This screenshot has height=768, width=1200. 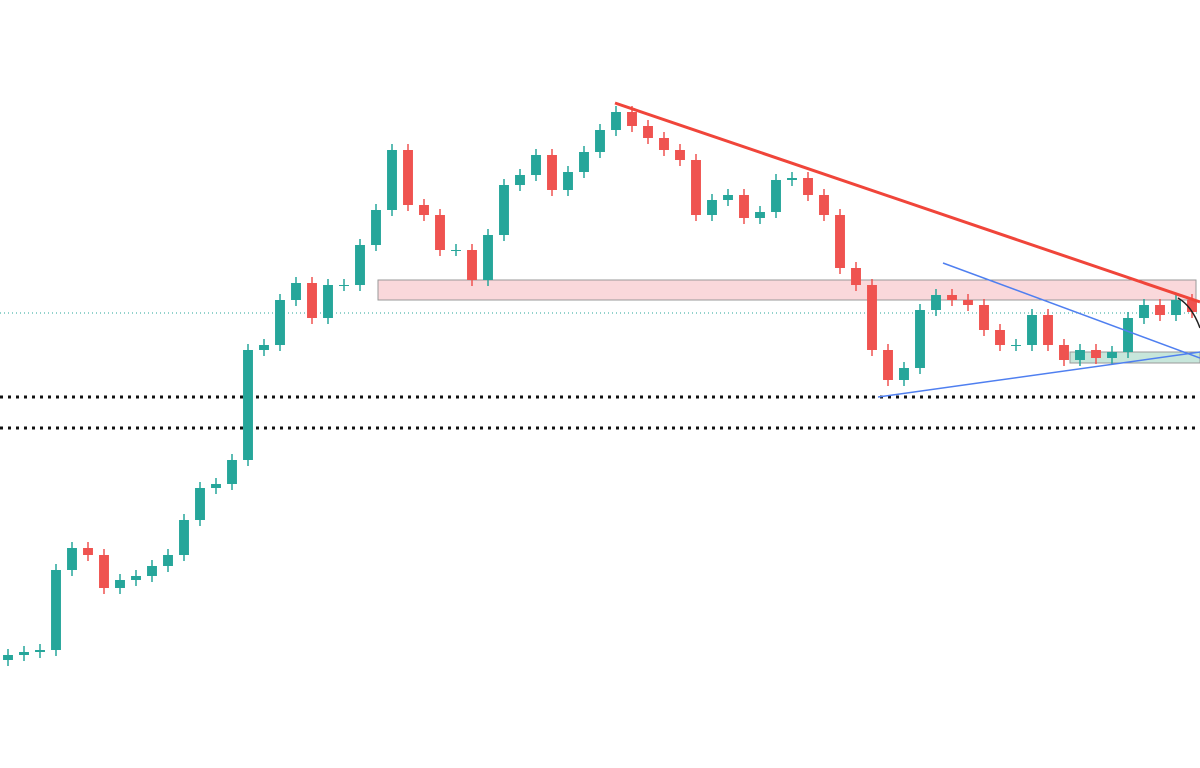 What do you see at coordinates (1038, 374) in the screenshot?
I see `triangle-lower` at bounding box center [1038, 374].